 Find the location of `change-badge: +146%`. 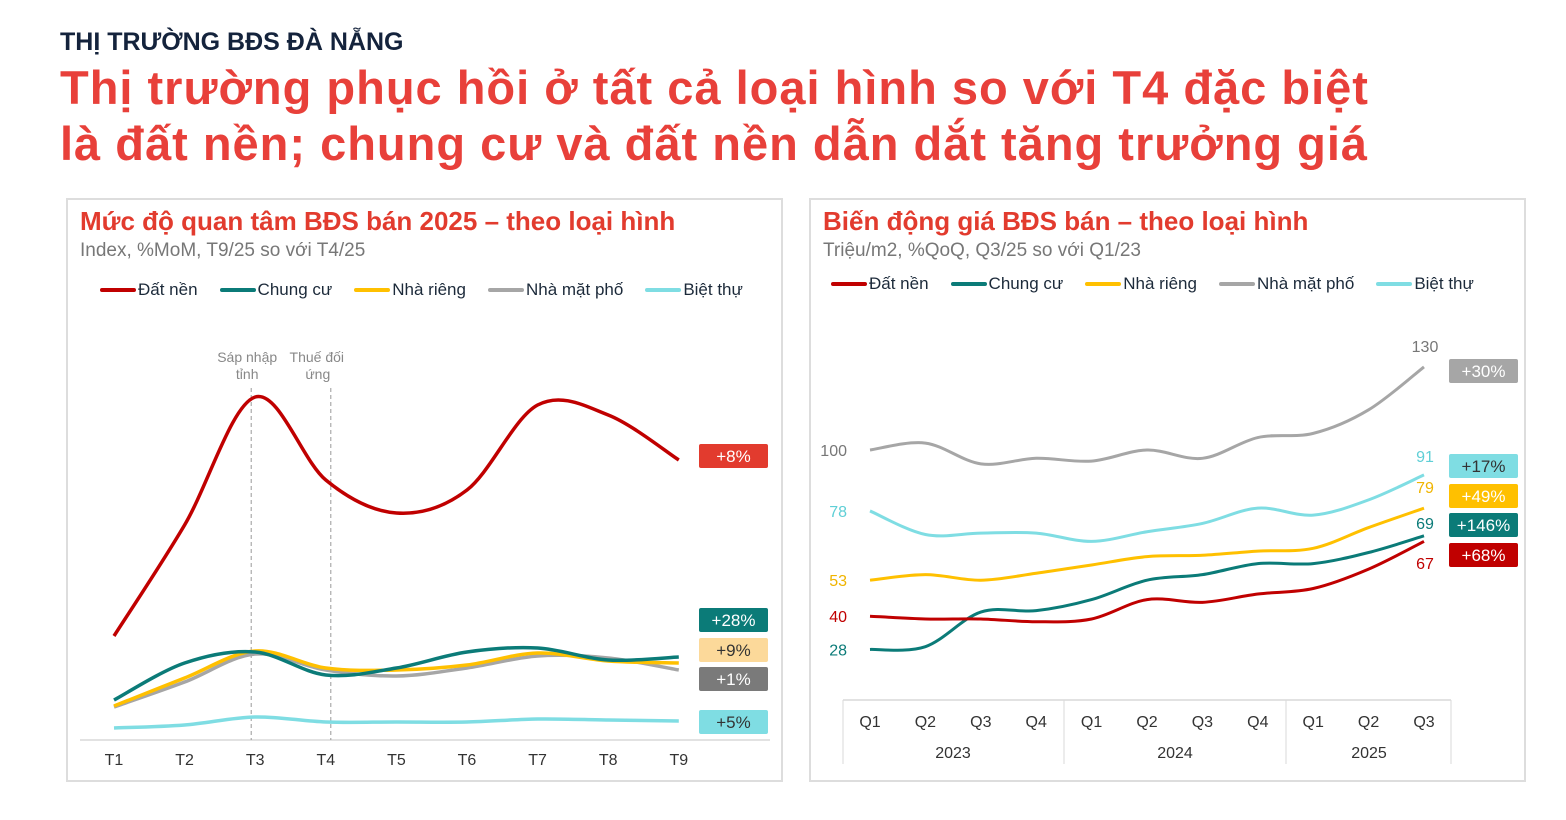

change-badge: +146% is located at coordinates (1483, 525).